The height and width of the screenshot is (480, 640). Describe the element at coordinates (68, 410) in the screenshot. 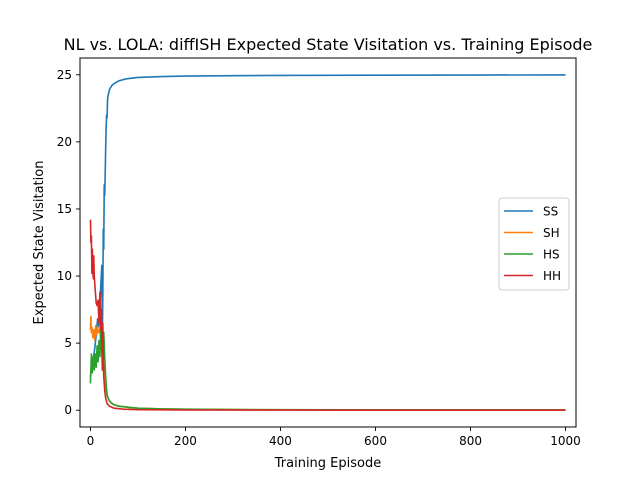

I see `y-tick-label: 0` at that location.